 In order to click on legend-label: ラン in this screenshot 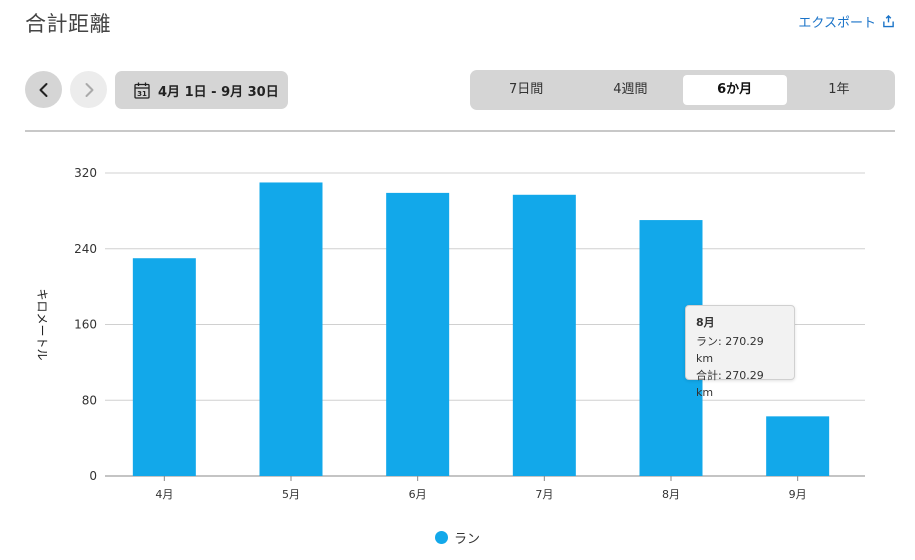, I will do `click(466, 539)`.